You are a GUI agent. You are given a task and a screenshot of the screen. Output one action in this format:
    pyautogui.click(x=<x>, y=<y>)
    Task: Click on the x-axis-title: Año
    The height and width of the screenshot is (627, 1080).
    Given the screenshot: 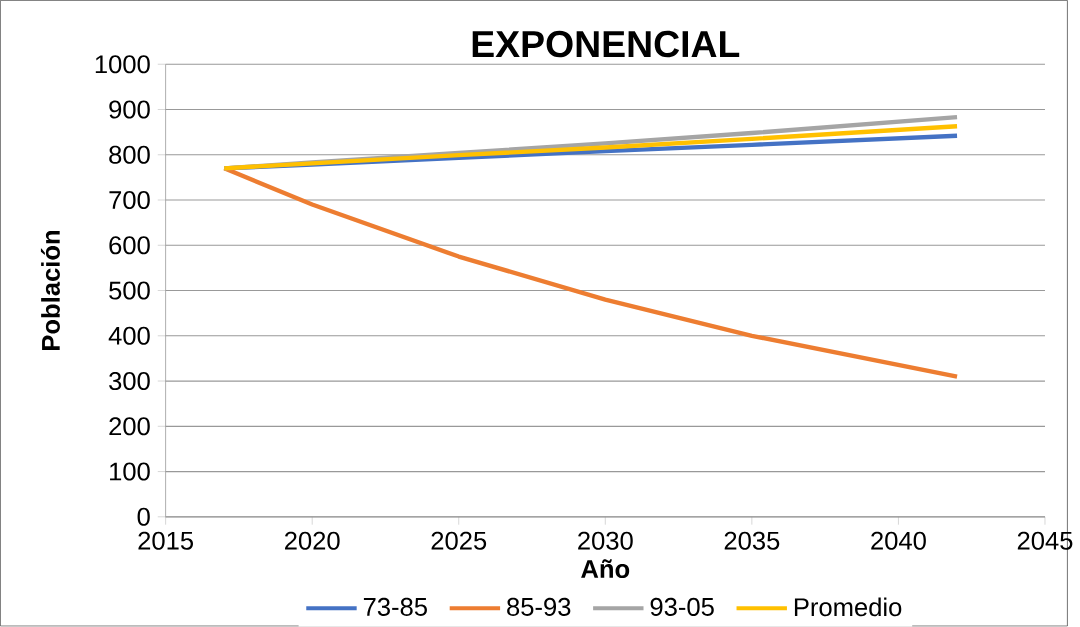 What is the action you would take?
    pyautogui.click(x=605, y=569)
    